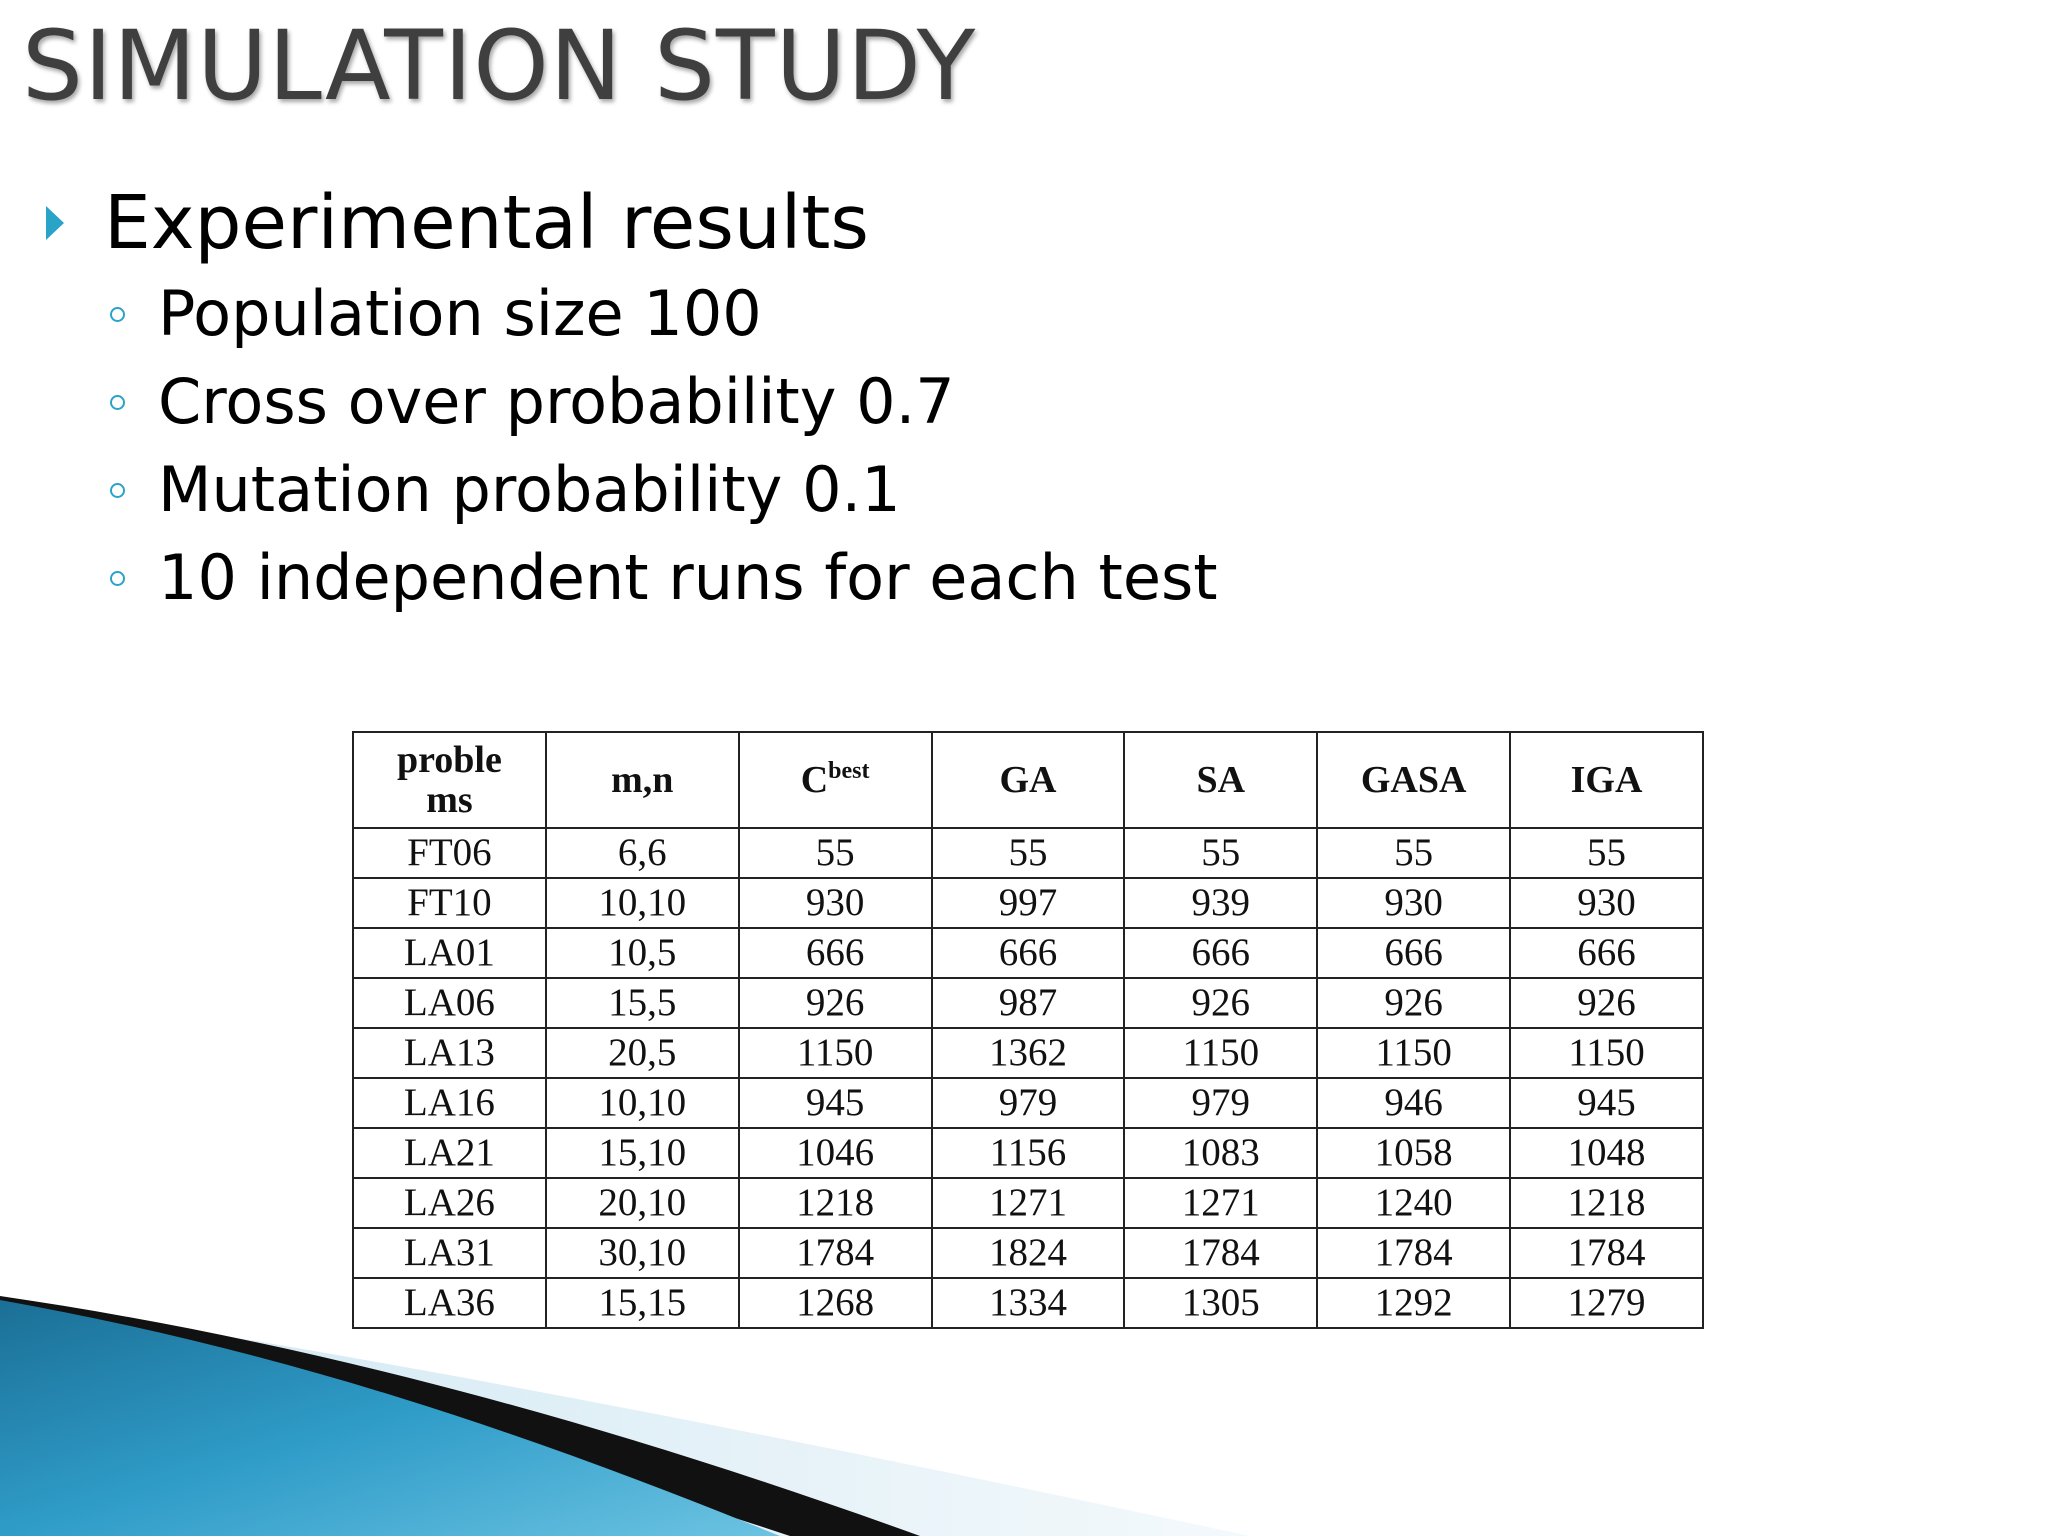 This screenshot has width=2048, height=1536. What do you see at coordinates (1606, 780) in the screenshot?
I see `header-iga: IGA` at bounding box center [1606, 780].